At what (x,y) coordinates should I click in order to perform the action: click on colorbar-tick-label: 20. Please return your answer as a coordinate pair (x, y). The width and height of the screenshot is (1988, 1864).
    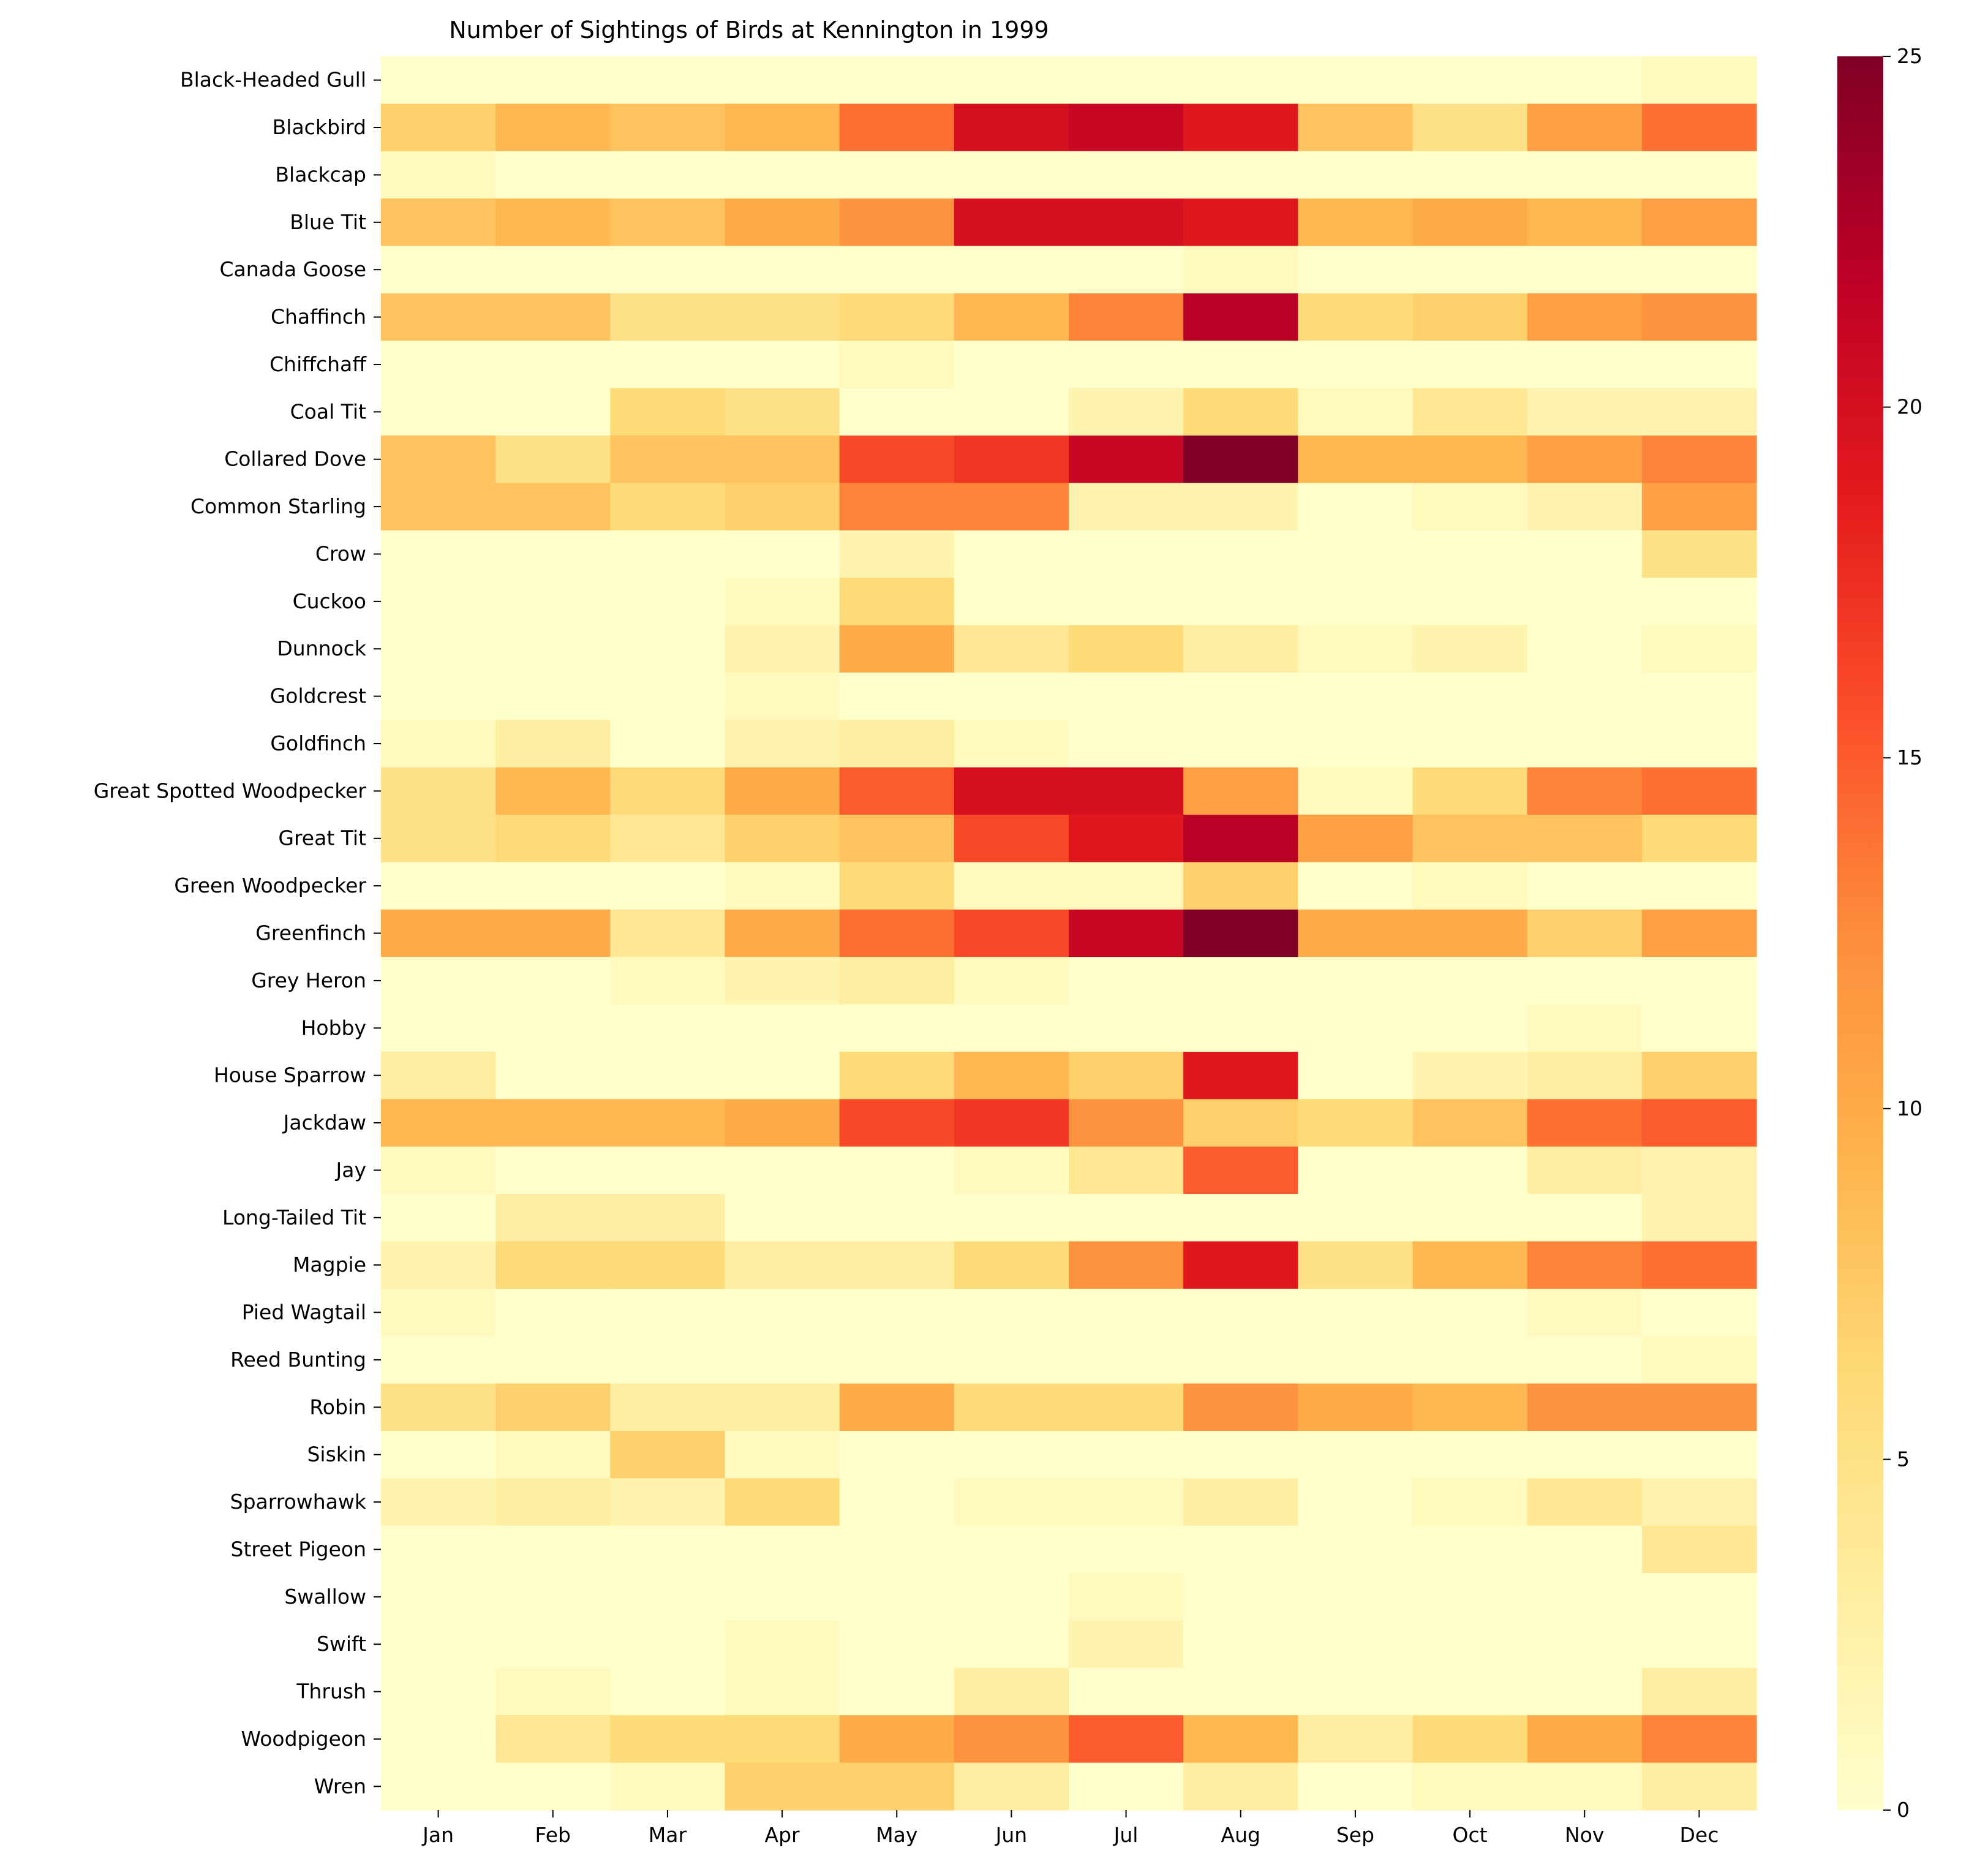
    Looking at the image, I should click on (1909, 407).